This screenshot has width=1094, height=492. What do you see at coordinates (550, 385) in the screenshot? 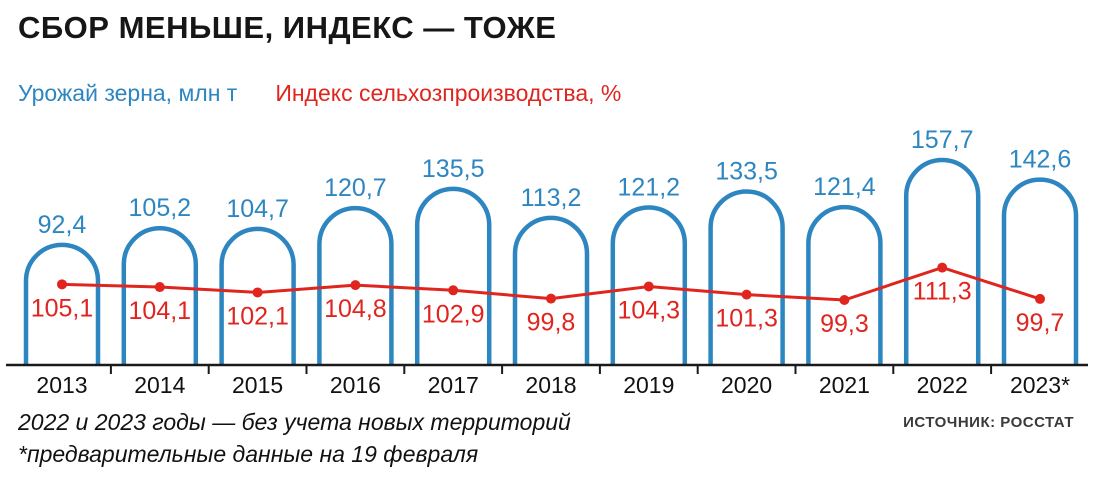
I see `year-label: 2018` at bounding box center [550, 385].